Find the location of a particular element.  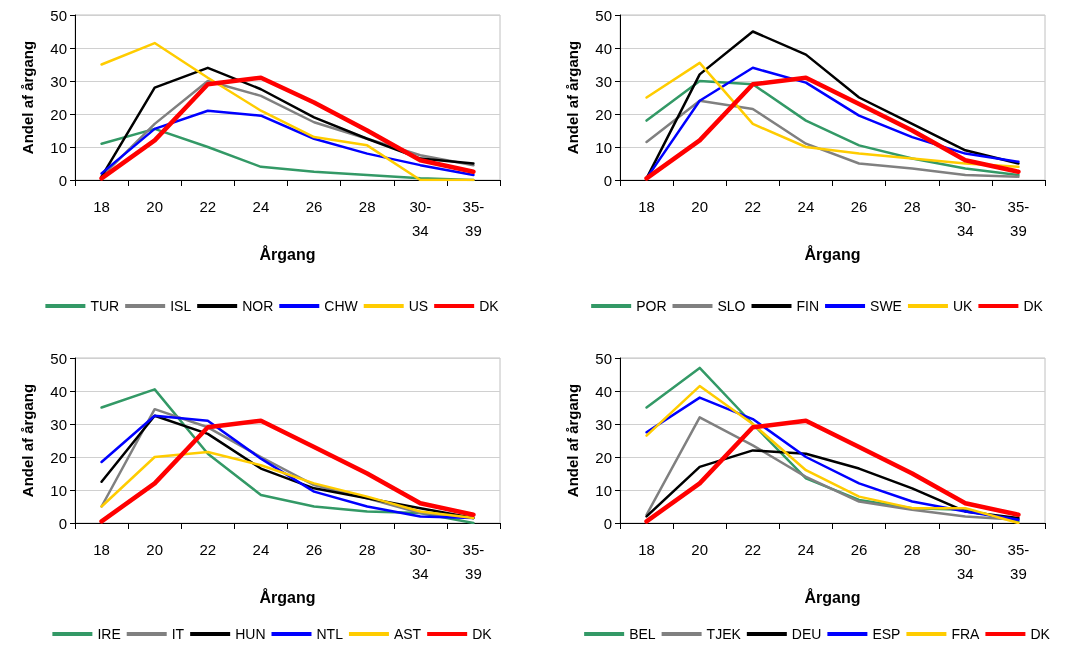

legend-label: CHW is located at coordinates (341, 306).